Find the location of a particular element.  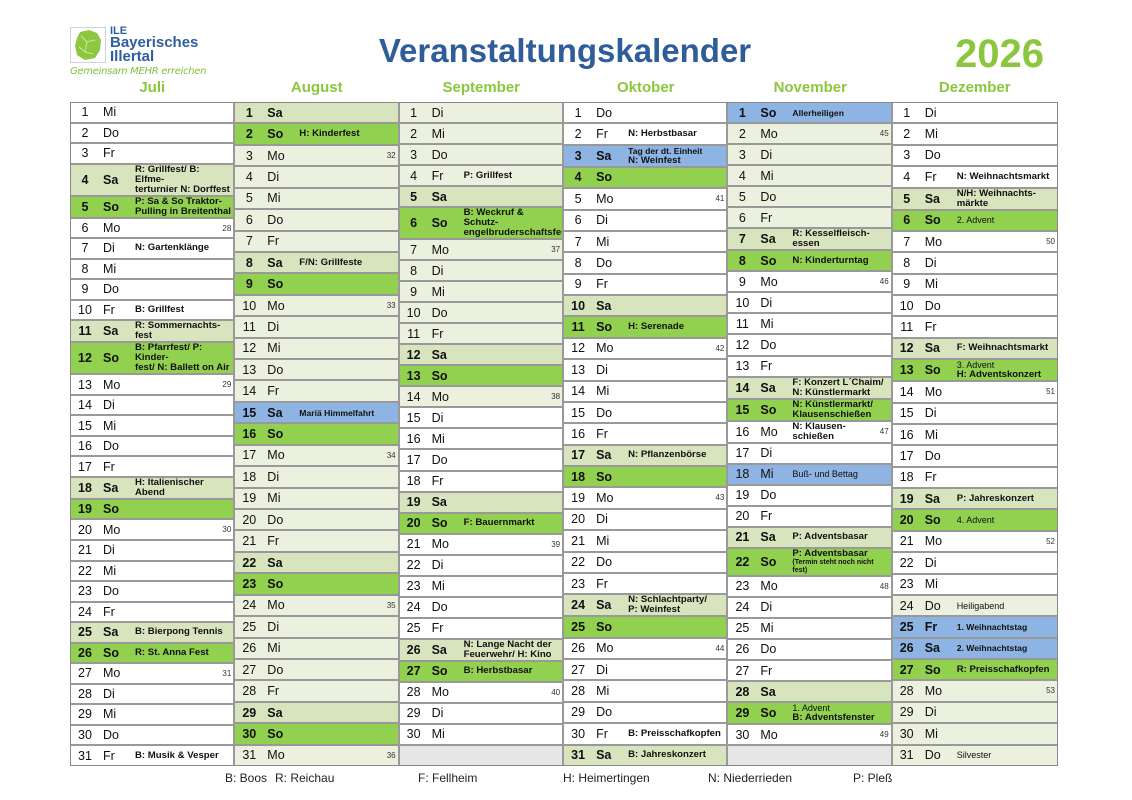

day-row: 18 Fr is located at coordinates (974, 478).